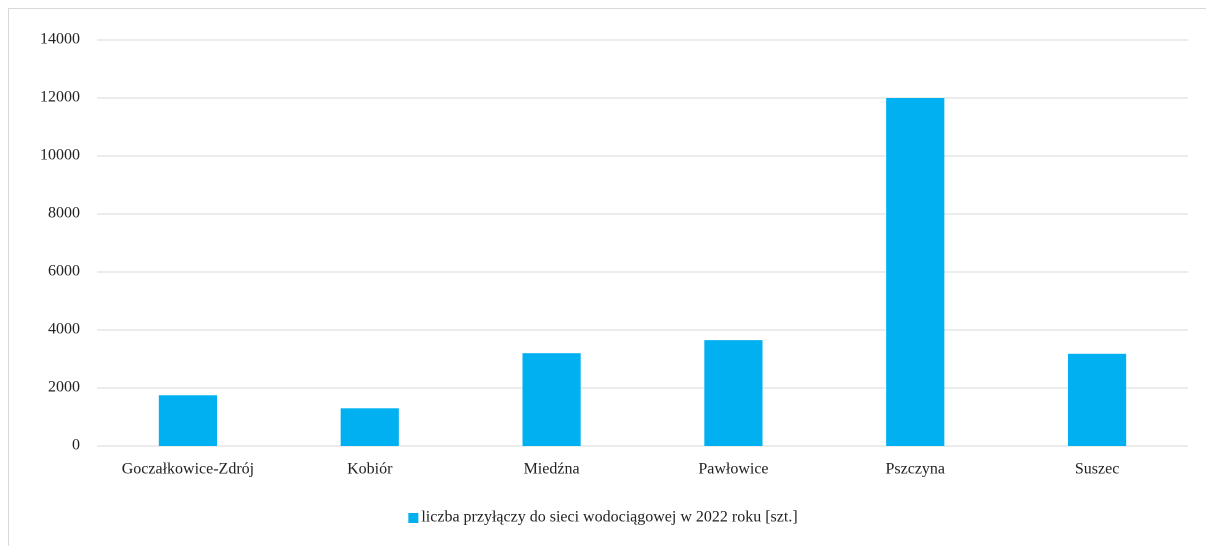 Image resolution: width=1206 pixels, height=551 pixels. Describe the element at coordinates (733, 469) in the screenshot. I see `x-tick-label: Pawłowice` at that location.